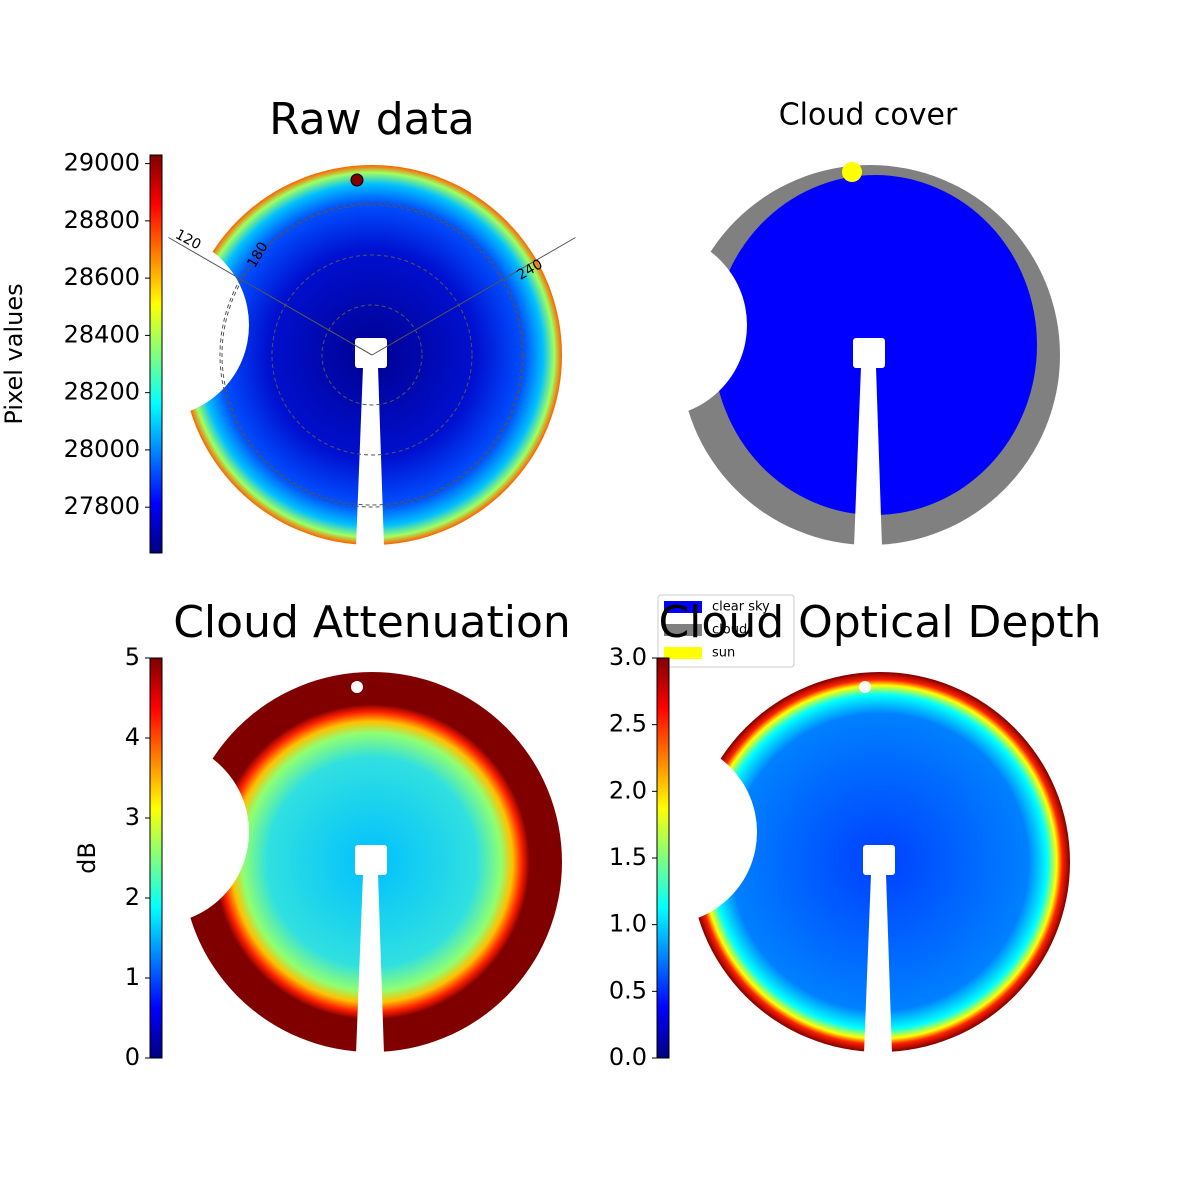  Describe the element at coordinates (102, 334) in the screenshot. I see `colorbar-tick-label: 28400` at that location.